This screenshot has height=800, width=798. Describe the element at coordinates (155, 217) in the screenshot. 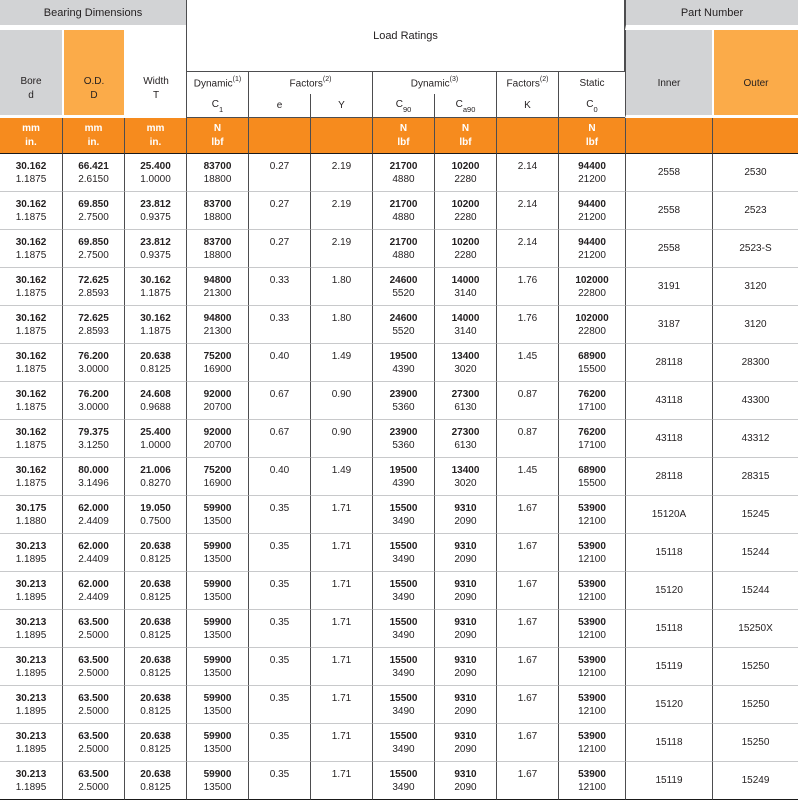

I see `value-secondary: 0.9375` at that location.